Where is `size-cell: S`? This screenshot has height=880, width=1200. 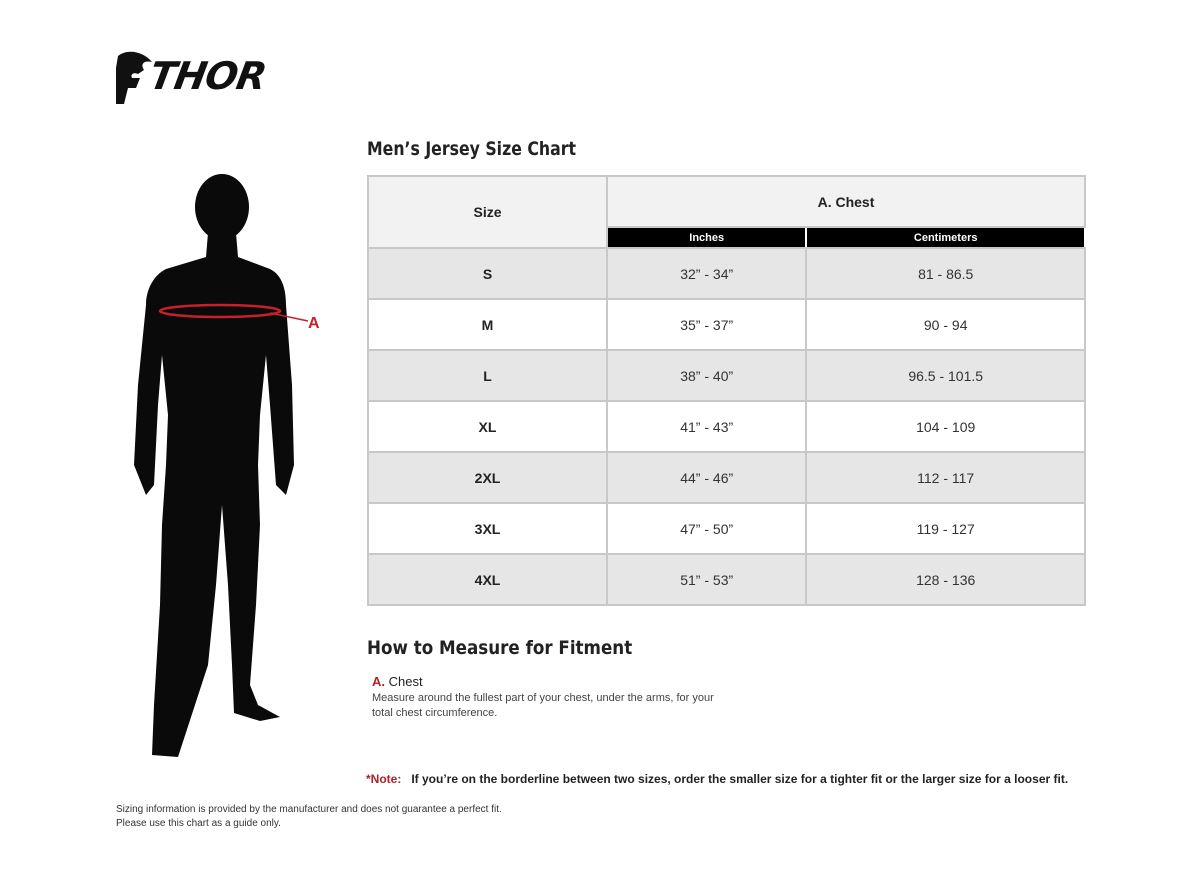
size-cell: S is located at coordinates (487, 273).